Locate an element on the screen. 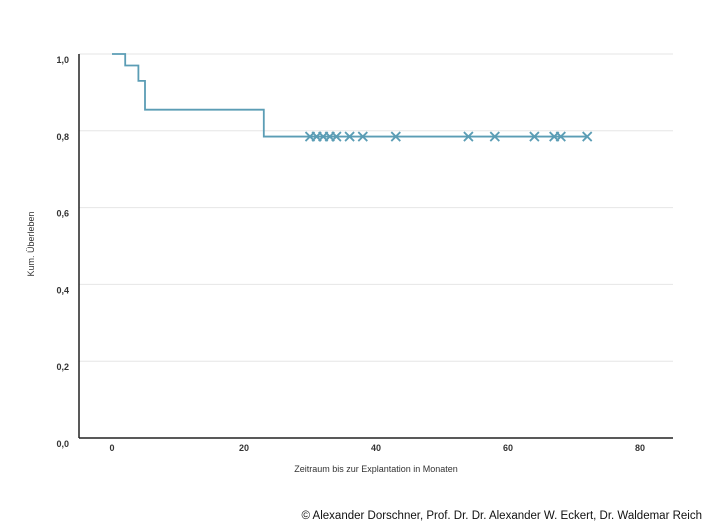  y-tick-labels: 0,0 0,2 0,4 0,6 0,8 1,0 is located at coordinates (62, 252).